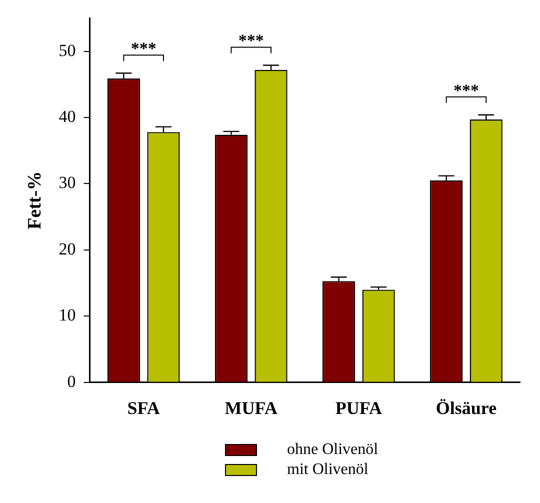  Describe the element at coordinates (35, 200) in the screenshot. I see `y-axis-title: Fett-%` at that location.